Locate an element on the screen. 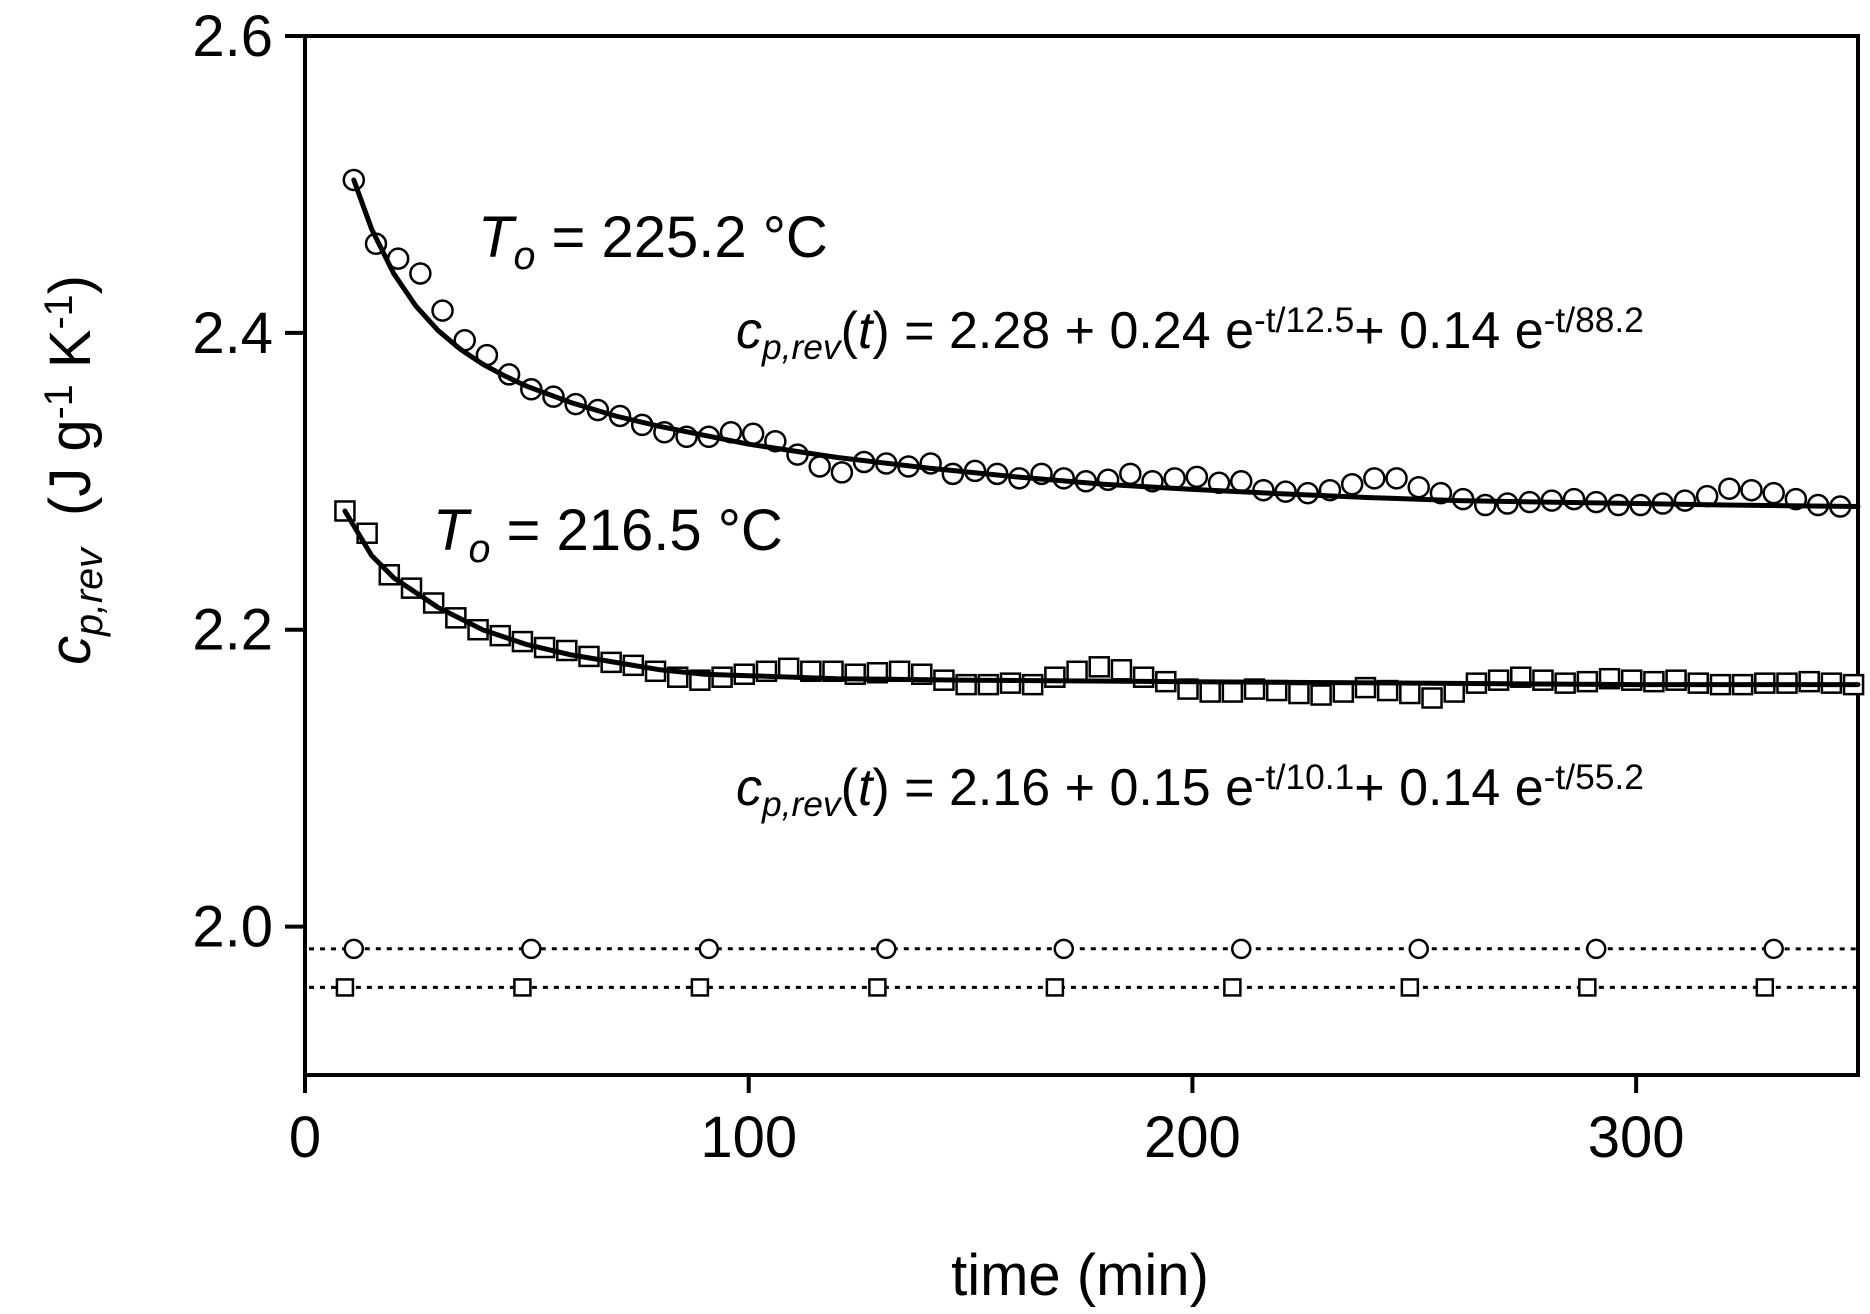 This screenshot has width=1870, height=1314. x-axis-title: time (min) is located at coordinates (1080, 1275).